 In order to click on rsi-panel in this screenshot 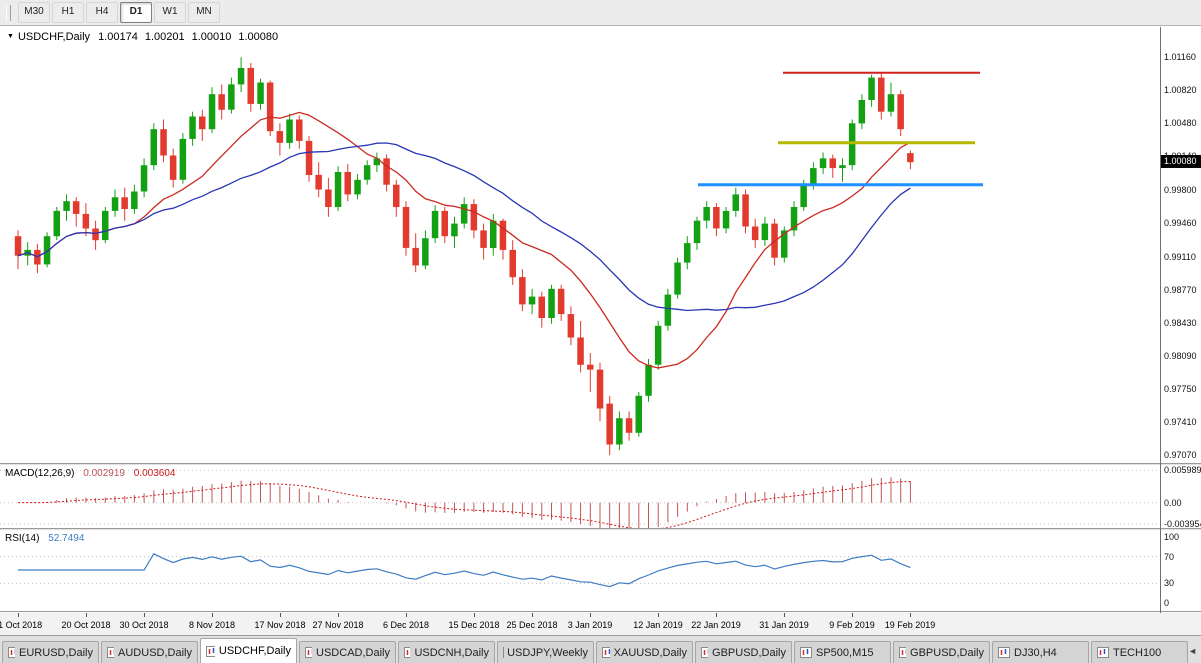, I will do `click(580, 571)`.